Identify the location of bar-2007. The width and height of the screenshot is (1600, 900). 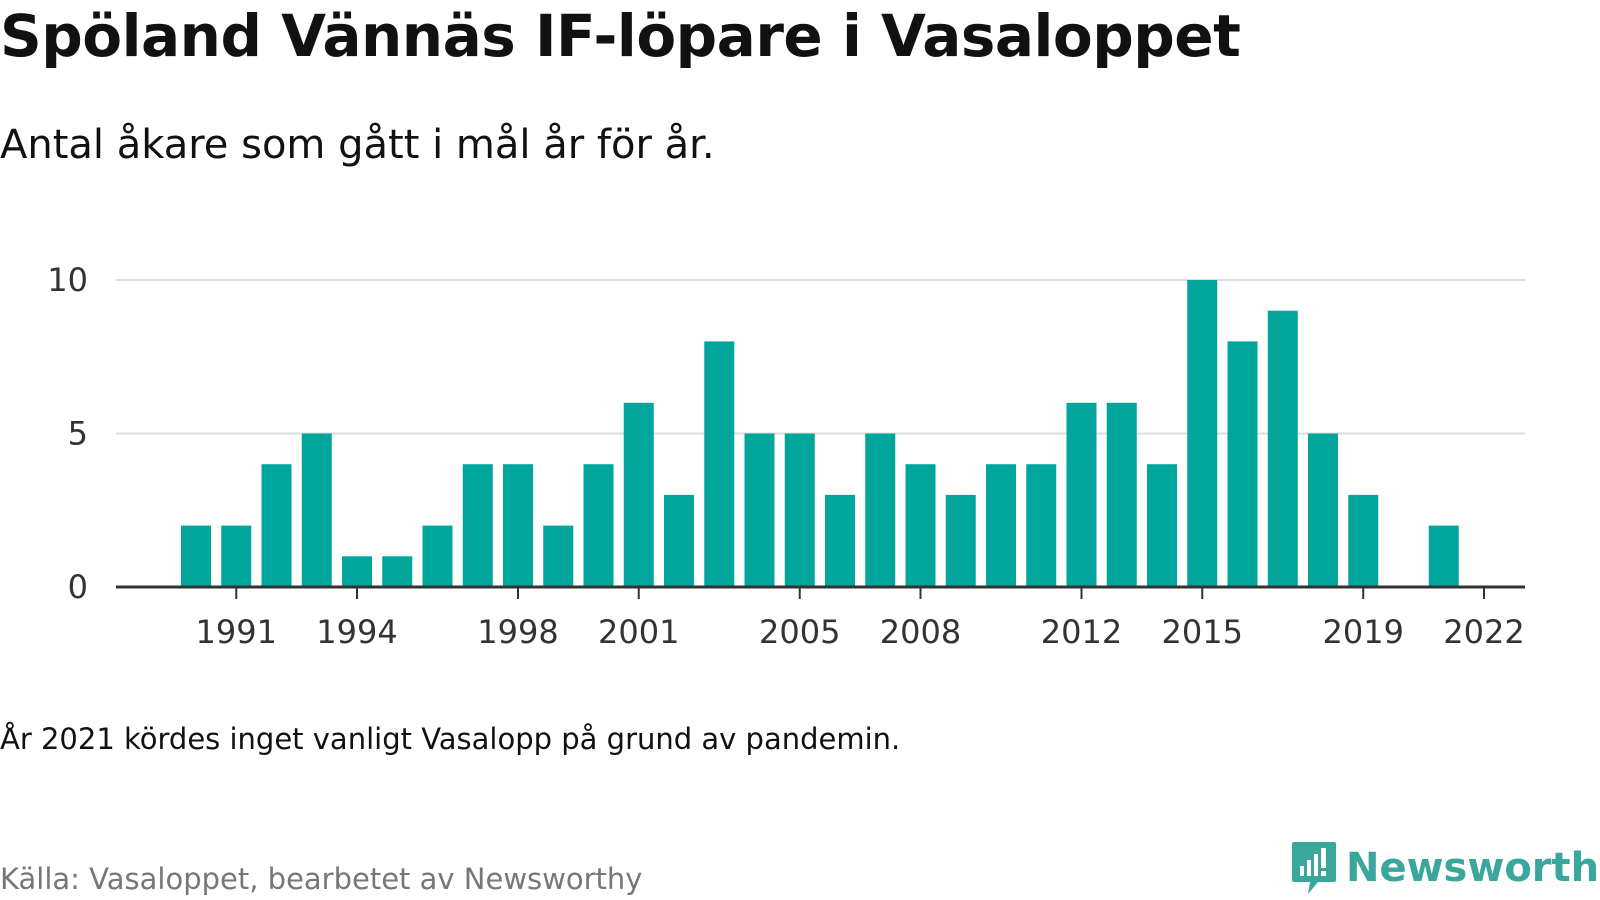
(880, 510).